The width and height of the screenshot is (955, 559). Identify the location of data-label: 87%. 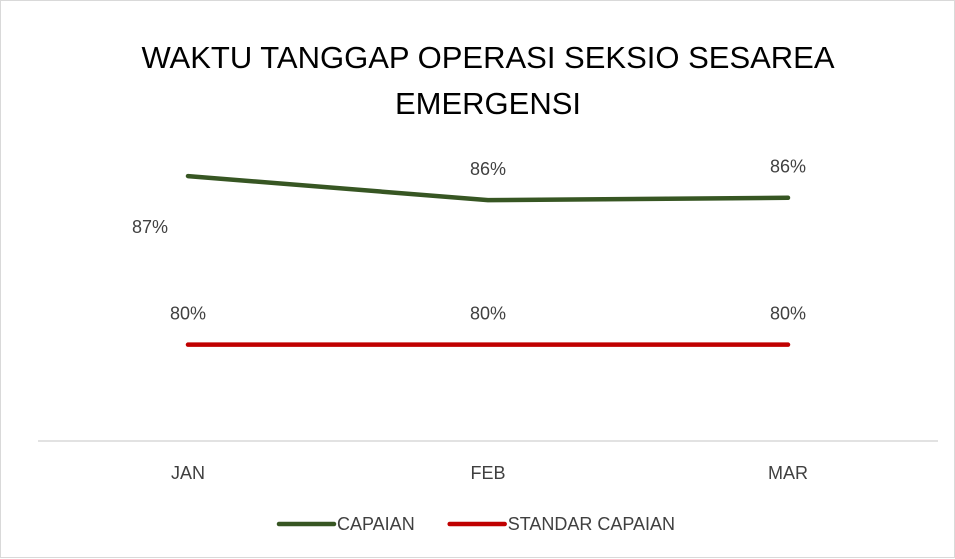
(150, 227).